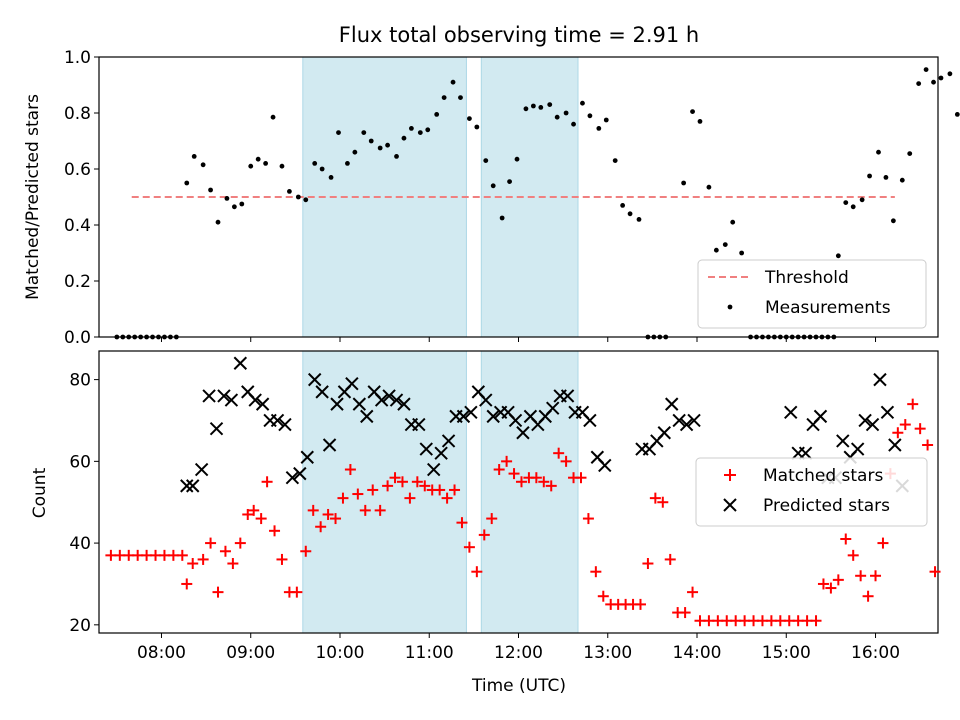  Describe the element at coordinates (786, 653) in the screenshot. I see `x-tick-label: 15:00` at that location.